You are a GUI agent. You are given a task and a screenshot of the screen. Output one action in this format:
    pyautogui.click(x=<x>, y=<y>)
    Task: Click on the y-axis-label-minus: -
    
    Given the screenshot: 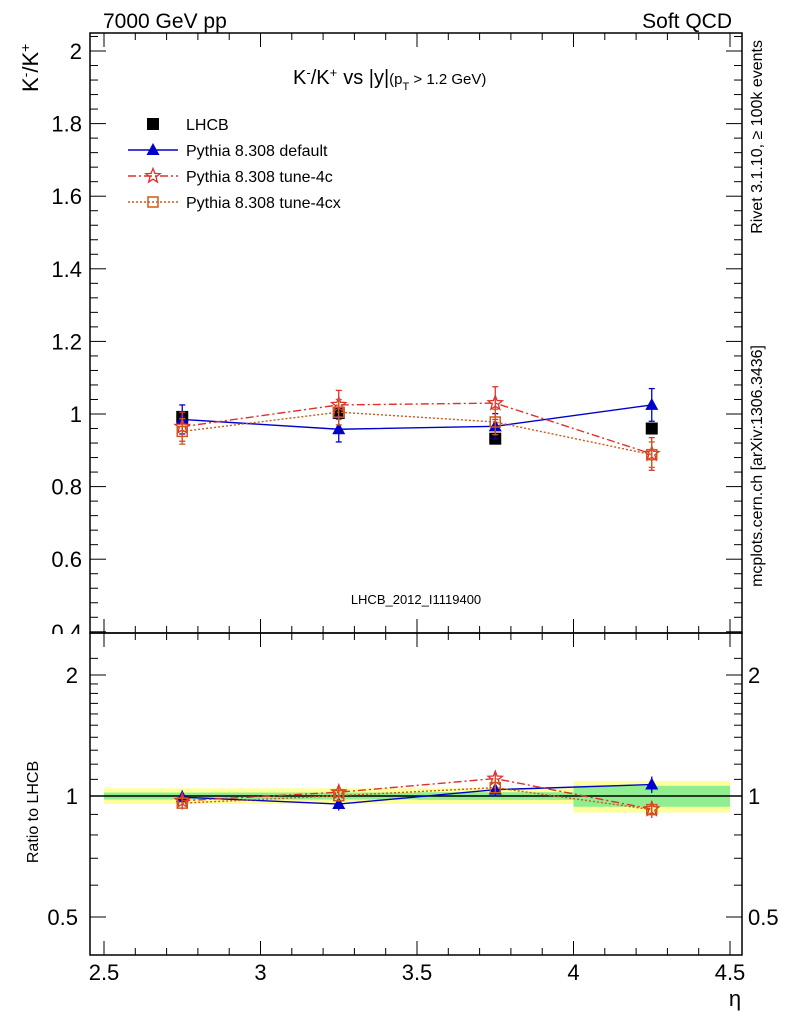 What is the action you would take?
    pyautogui.click(x=25, y=74)
    